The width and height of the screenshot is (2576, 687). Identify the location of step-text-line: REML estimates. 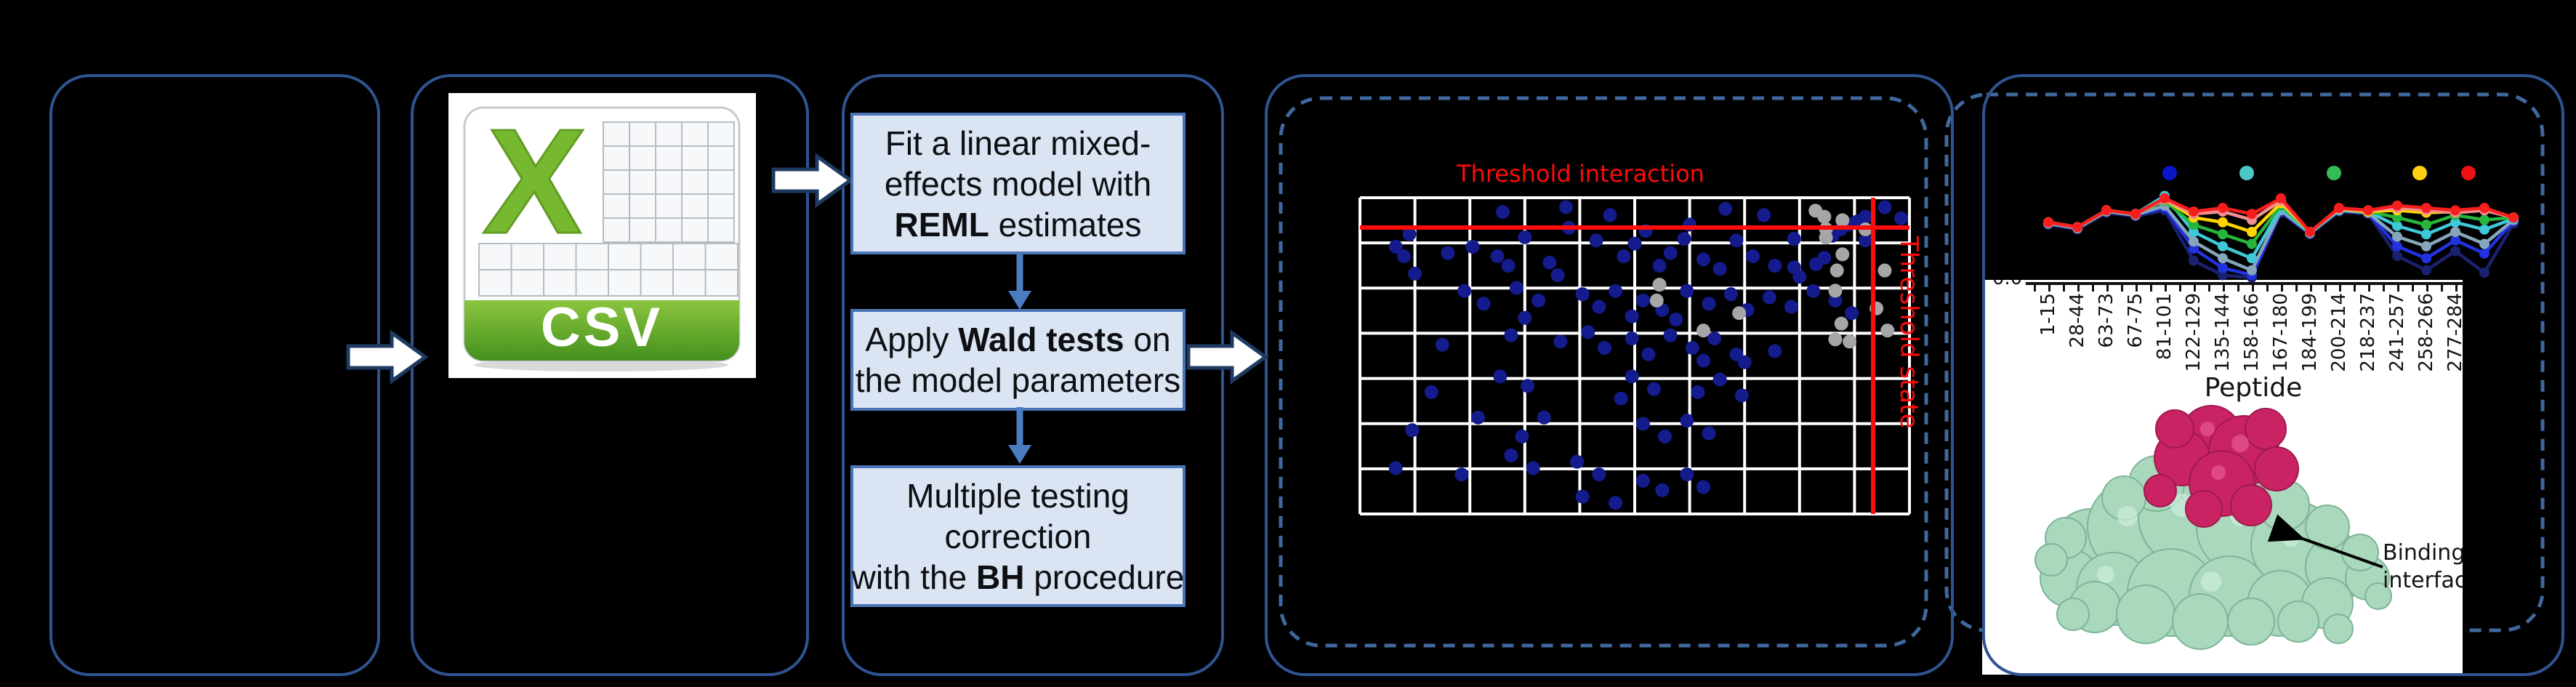
(1018, 224).